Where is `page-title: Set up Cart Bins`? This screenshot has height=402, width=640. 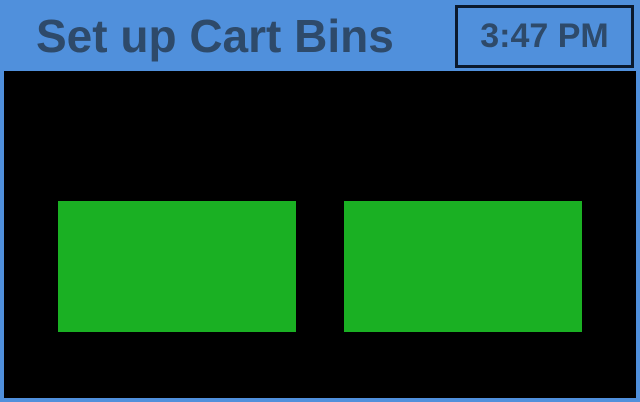
page-title: Set up Cart Bins is located at coordinates (215, 36).